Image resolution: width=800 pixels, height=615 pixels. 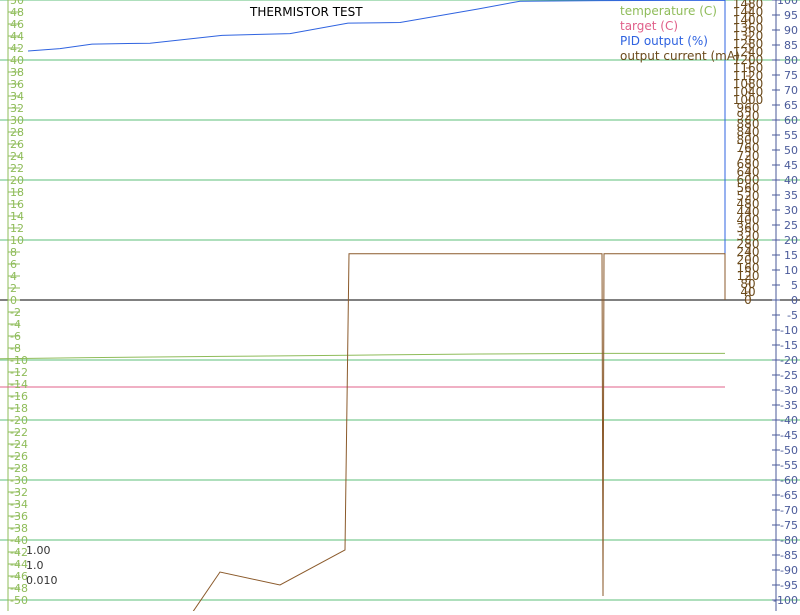 What do you see at coordinates (789, 435) in the screenshot?
I see `pid-tick-label: -45` at bounding box center [789, 435].